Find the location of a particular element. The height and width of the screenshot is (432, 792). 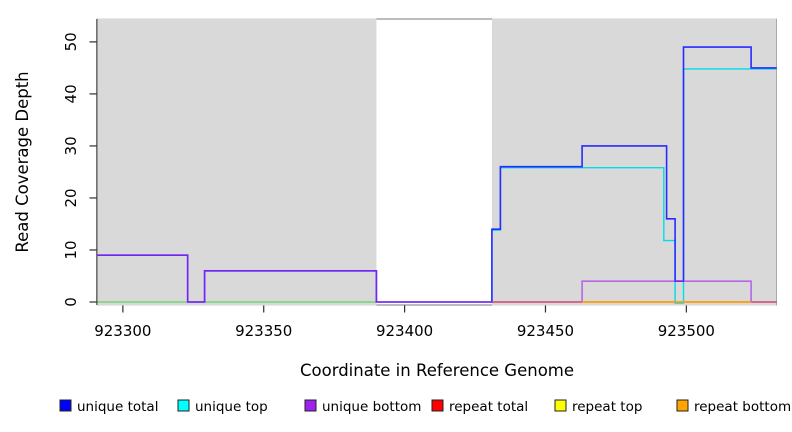

legend-label-repeat_top: repeat top is located at coordinates (607, 407).